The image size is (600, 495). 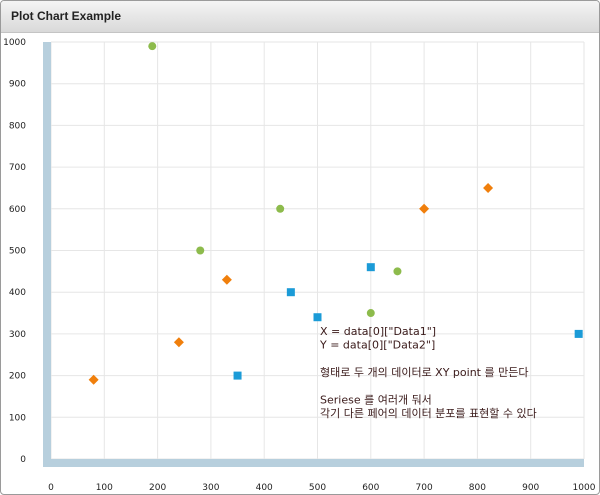 What do you see at coordinates (264, 488) in the screenshot?
I see `x-tick-label: 400` at bounding box center [264, 488].